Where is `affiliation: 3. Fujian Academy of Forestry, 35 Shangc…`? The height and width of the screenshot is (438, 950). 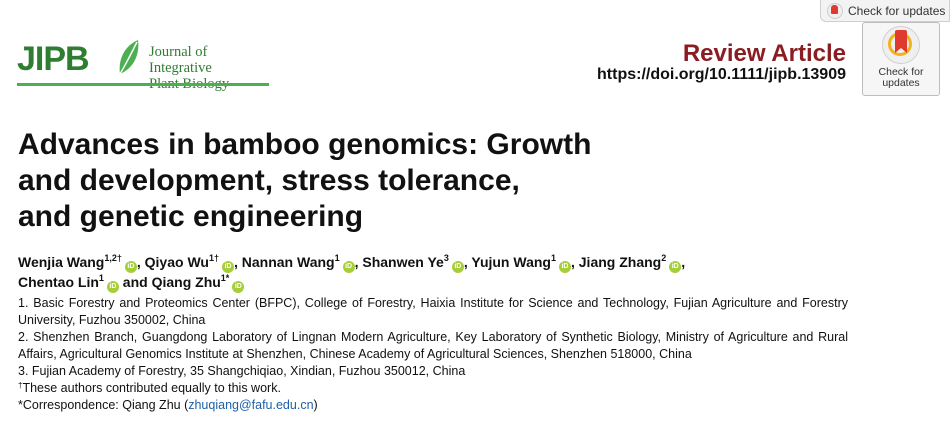 affiliation: 3. Fujian Academy of Forestry, 35 Shangc… is located at coordinates (242, 371).